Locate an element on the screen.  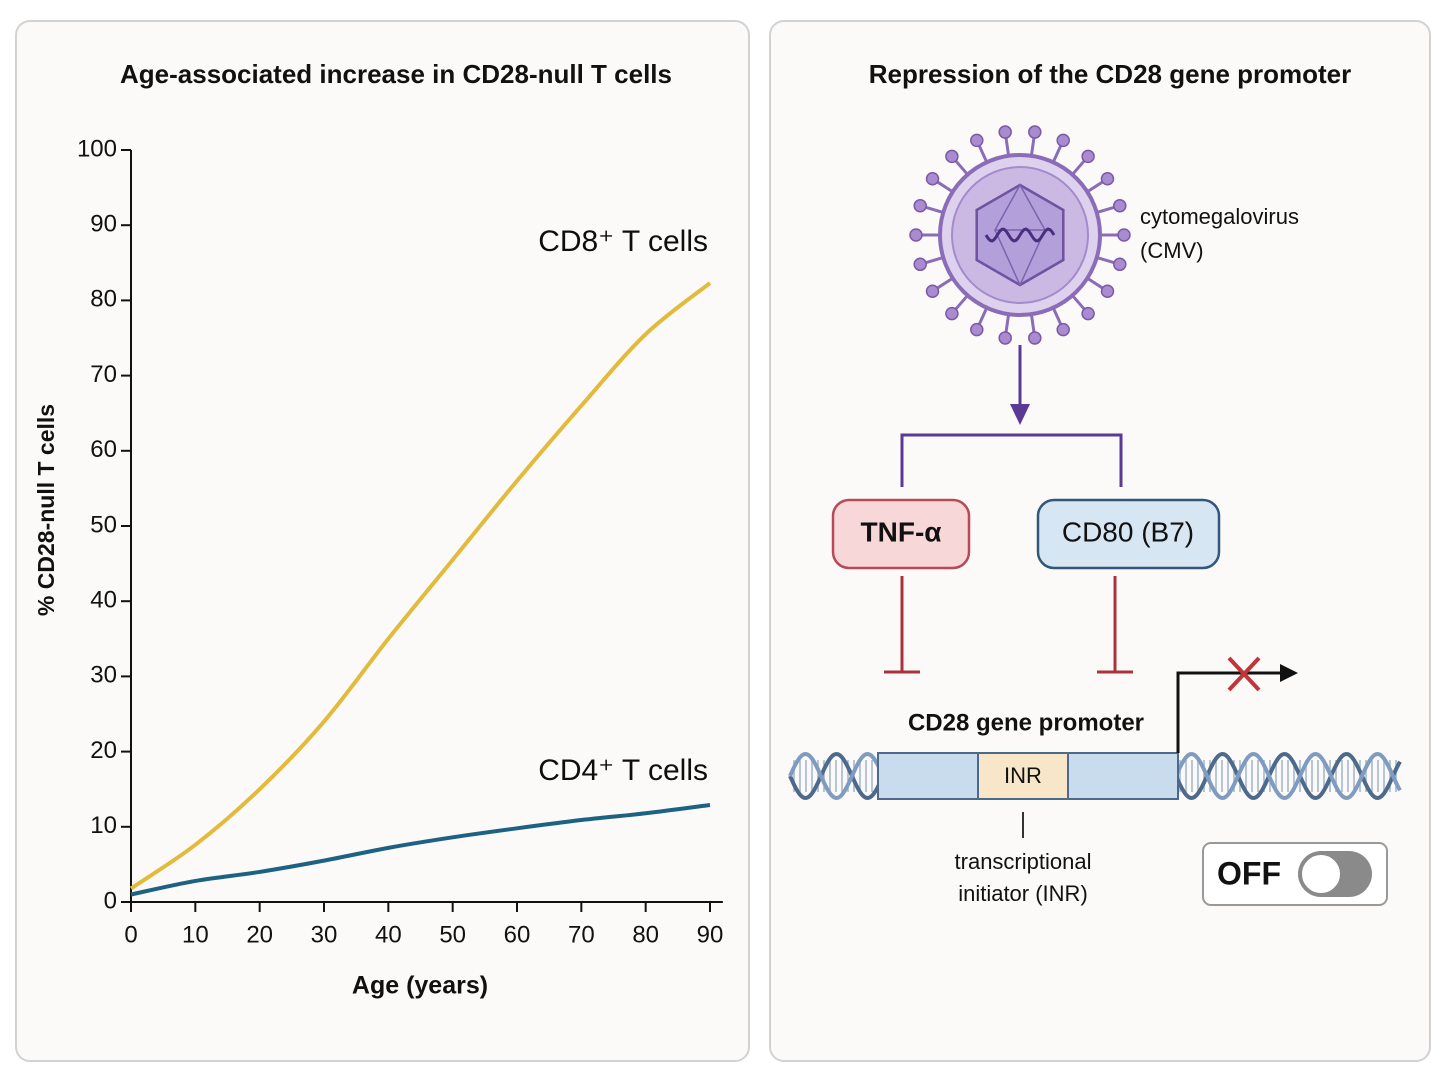
y-tick-label: 0 is located at coordinates (110, 900).